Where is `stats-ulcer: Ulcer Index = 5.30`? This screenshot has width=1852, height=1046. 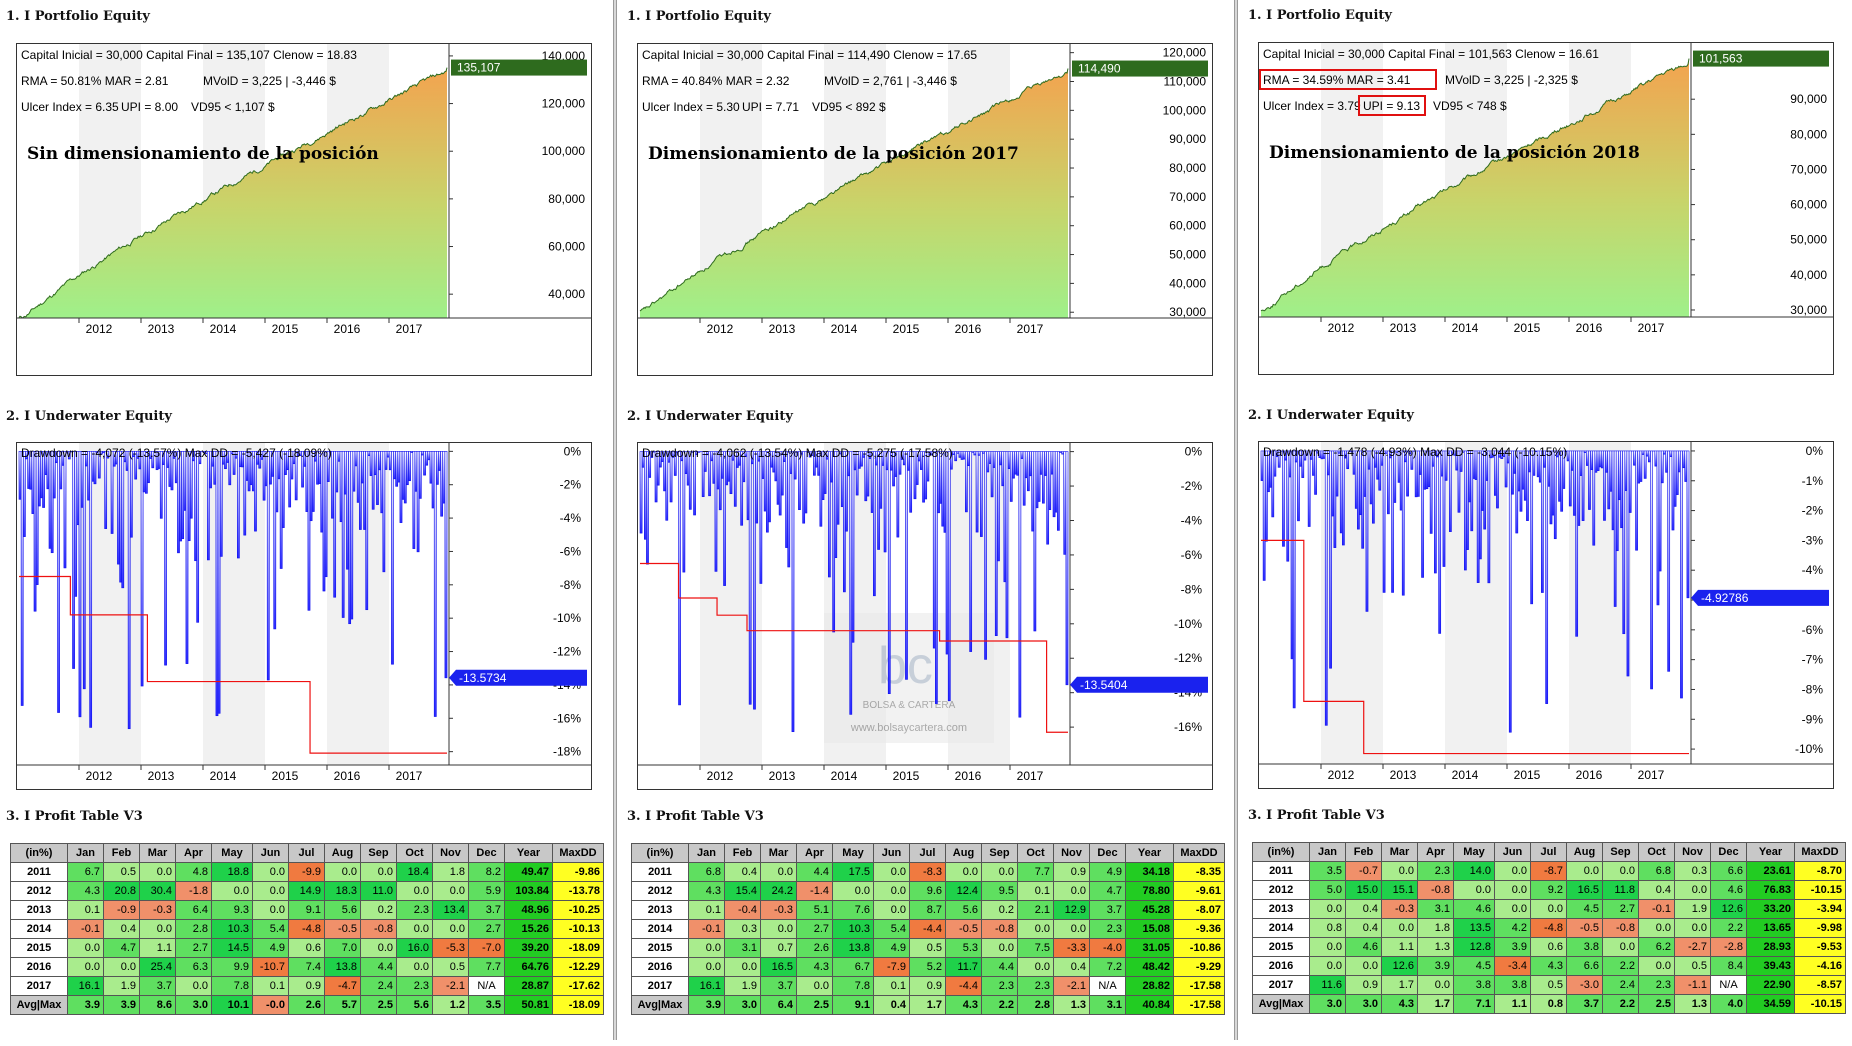
stats-ulcer: Ulcer Index = 5.30 is located at coordinates (691, 107).